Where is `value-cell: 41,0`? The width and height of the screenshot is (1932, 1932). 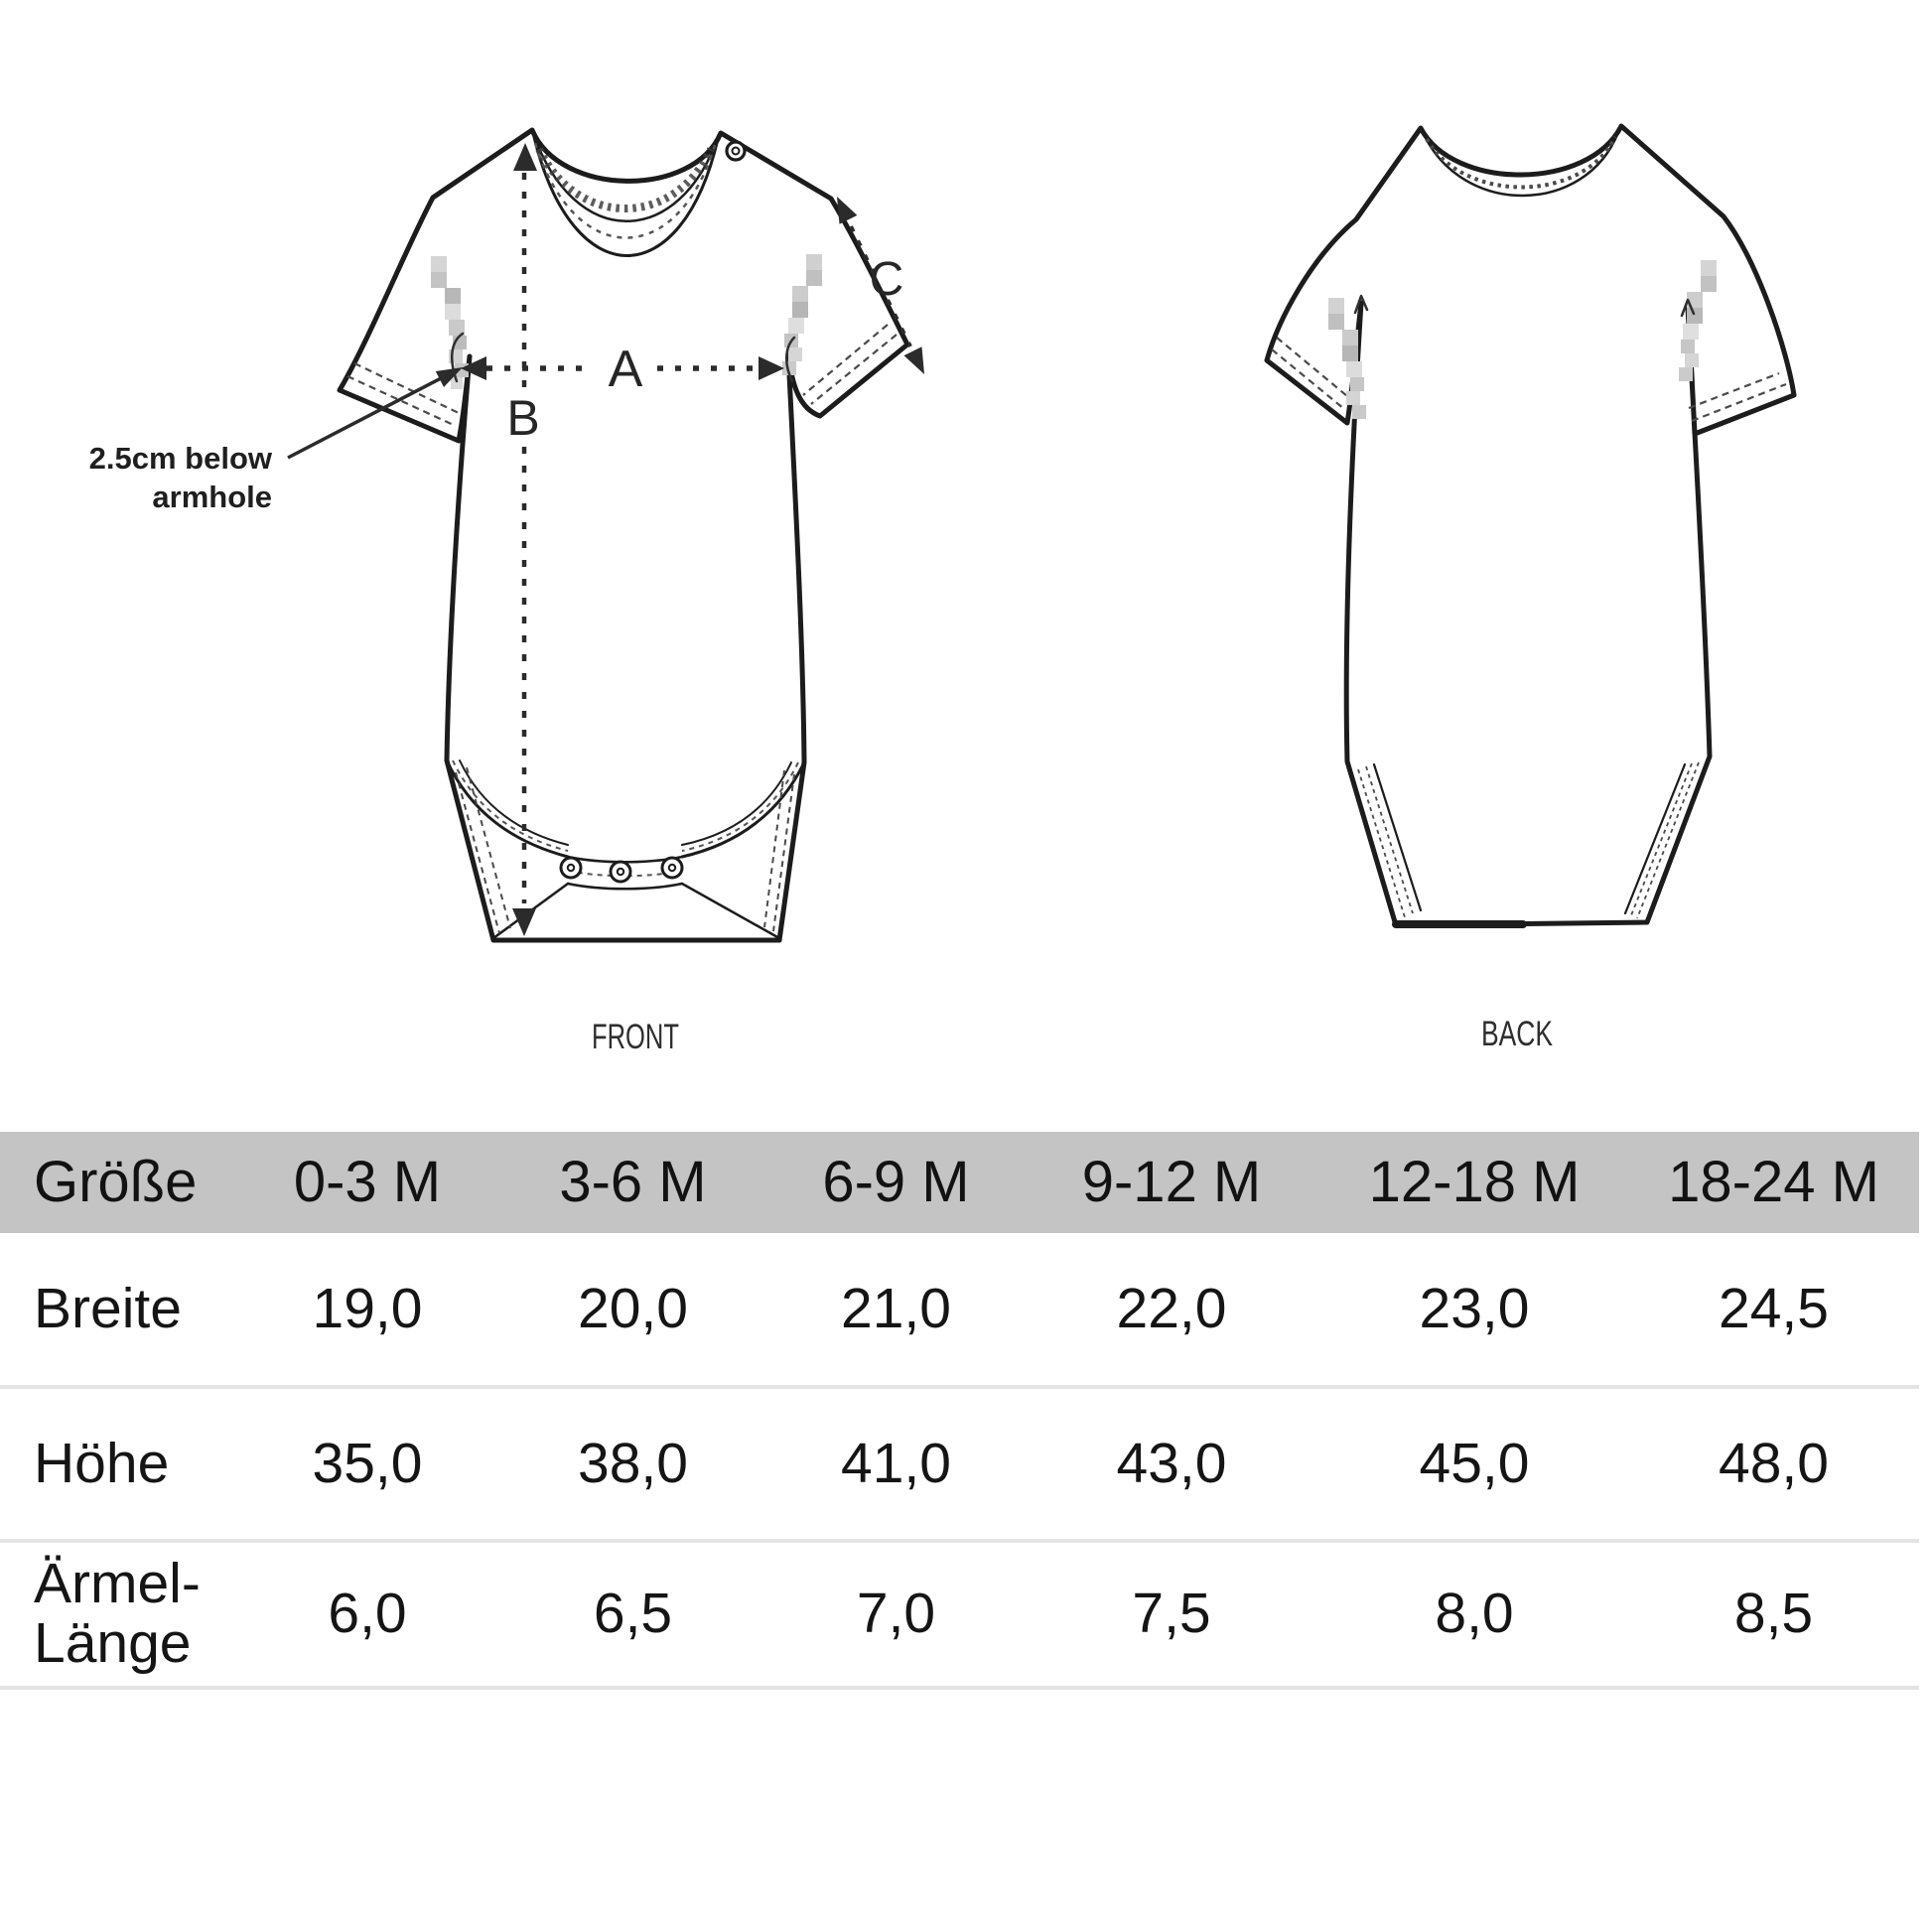
value-cell: 41,0 is located at coordinates (896, 1463).